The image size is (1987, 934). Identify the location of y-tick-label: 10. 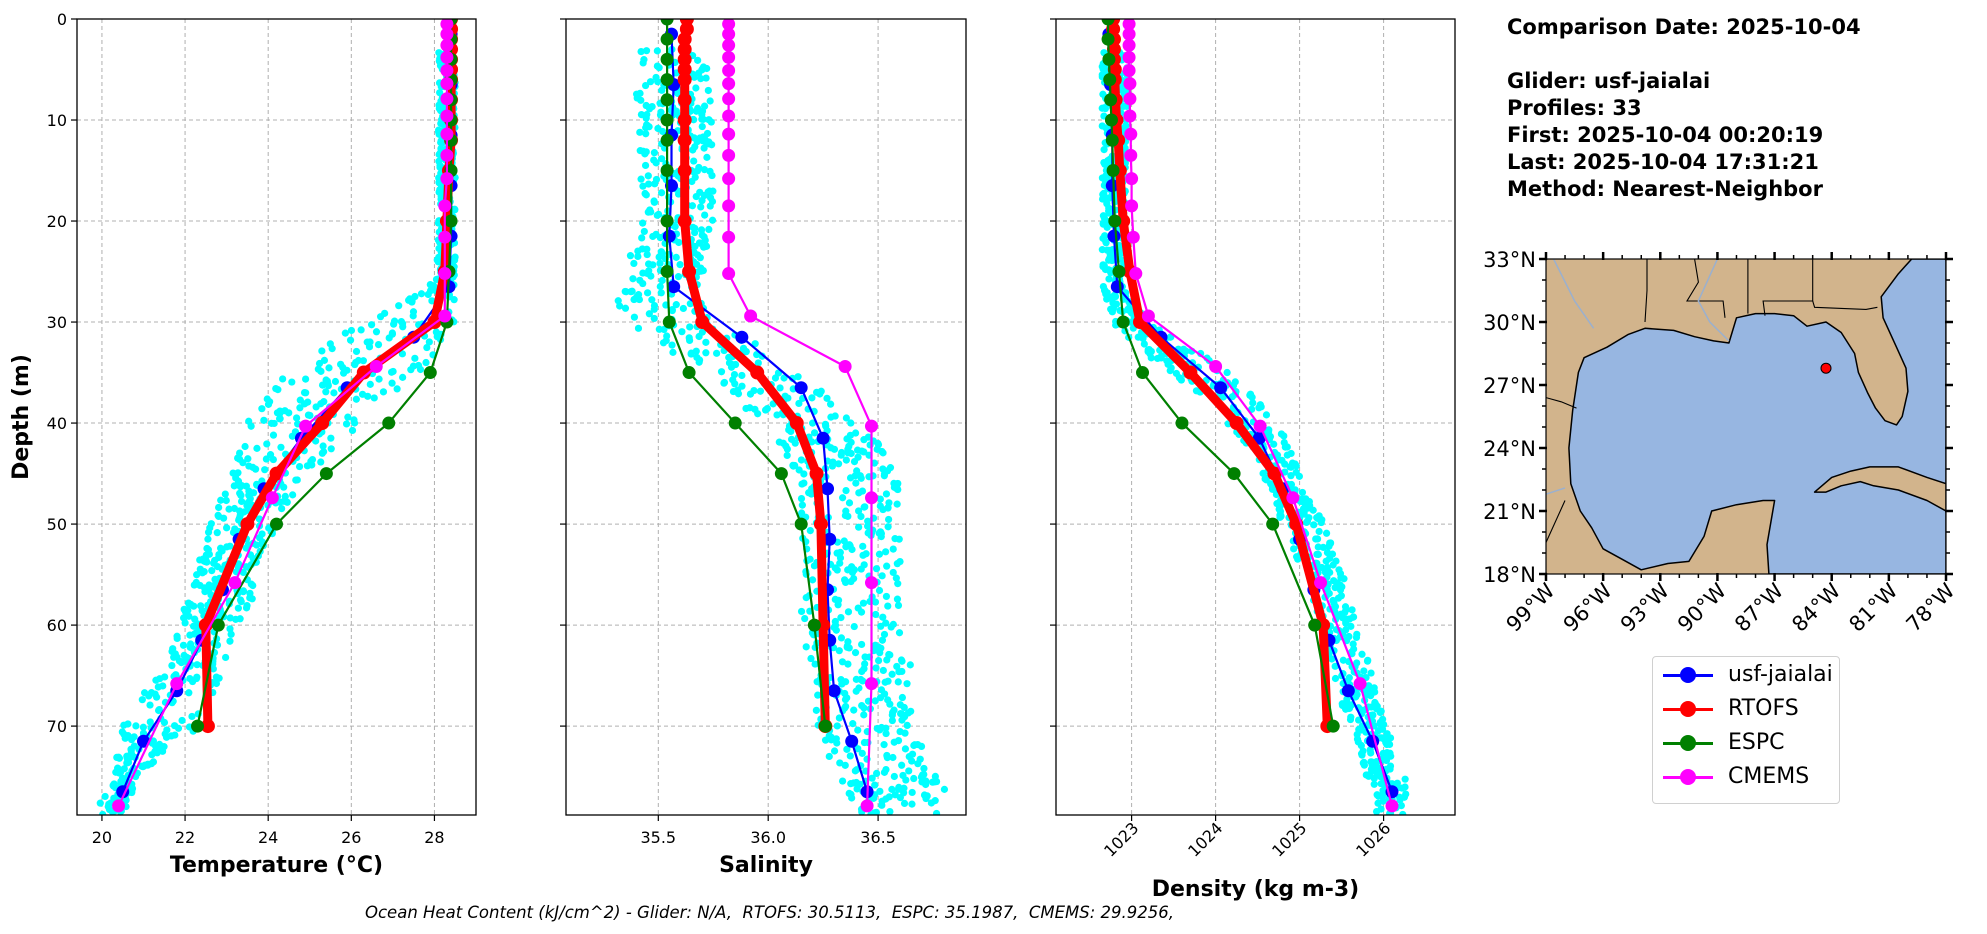
(57, 120).